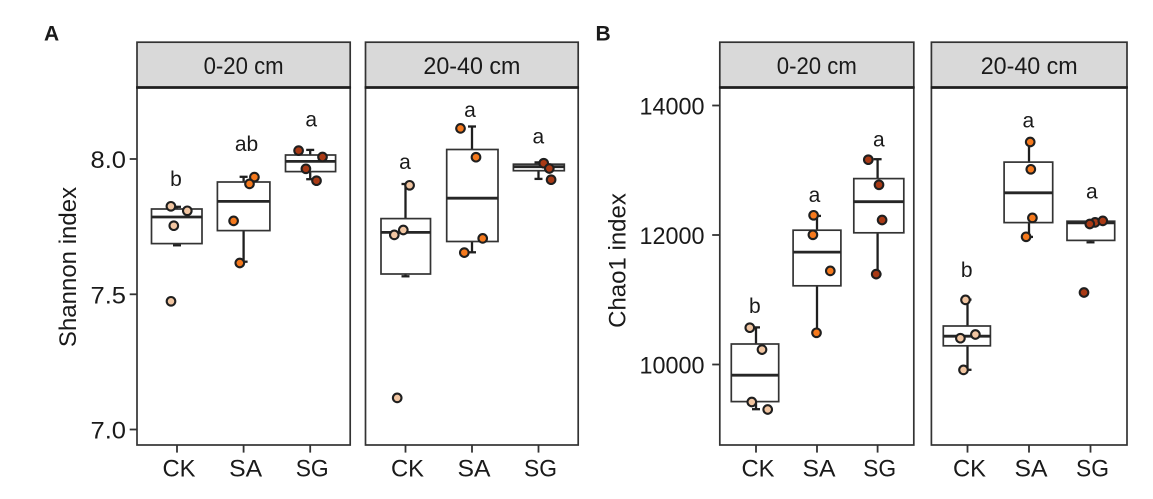  Describe the element at coordinates (672, 366) in the screenshot. I see `svg-text: 10000` at that location.